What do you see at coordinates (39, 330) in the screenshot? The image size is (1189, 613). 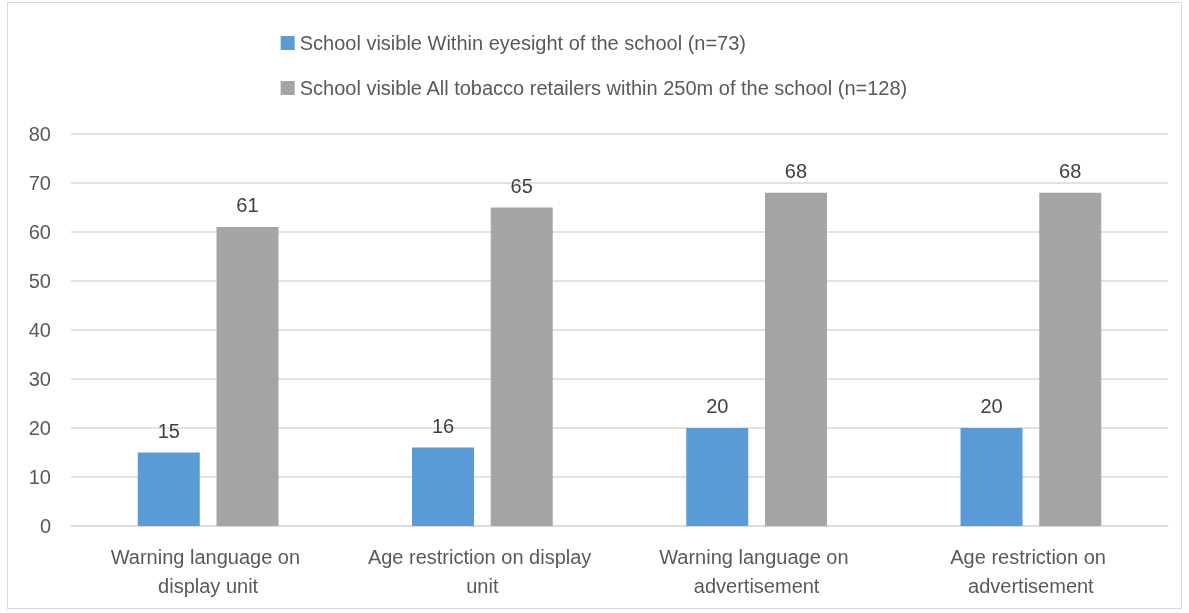 I see `y-tick-label: 40` at bounding box center [39, 330].